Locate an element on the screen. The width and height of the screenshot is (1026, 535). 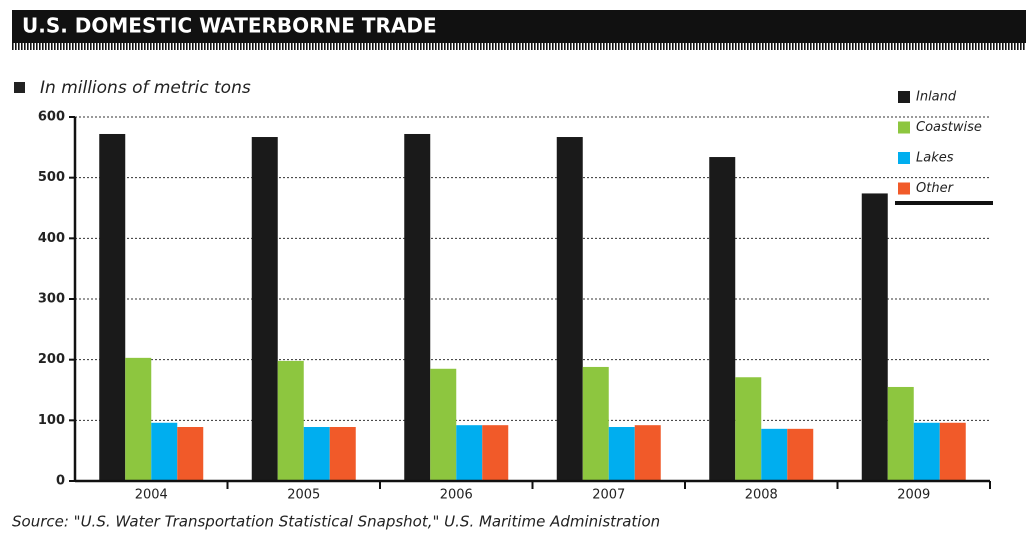
x-tick-label: 2004 is located at coordinates (151, 495).